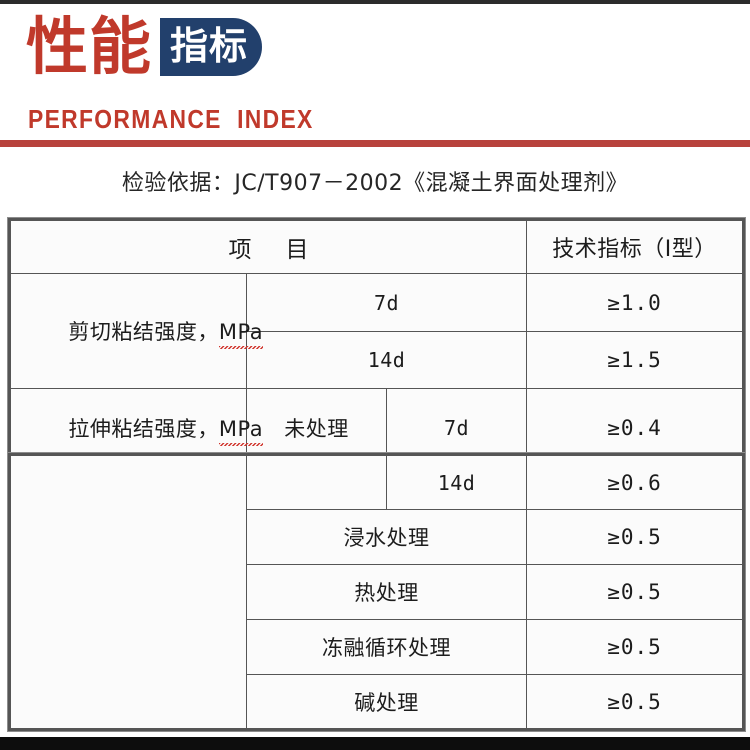 This screenshot has height=750, width=750. What do you see at coordinates (386, 647) in the screenshot?
I see `row-condition-freeze-thaw: 冻融循环处理` at bounding box center [386, 647].